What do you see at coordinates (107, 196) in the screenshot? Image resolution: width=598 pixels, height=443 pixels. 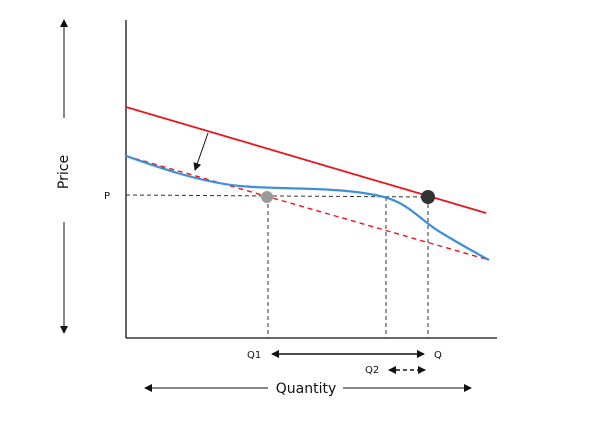 I see `price-level-label: P` at bounding box center [107, 196].